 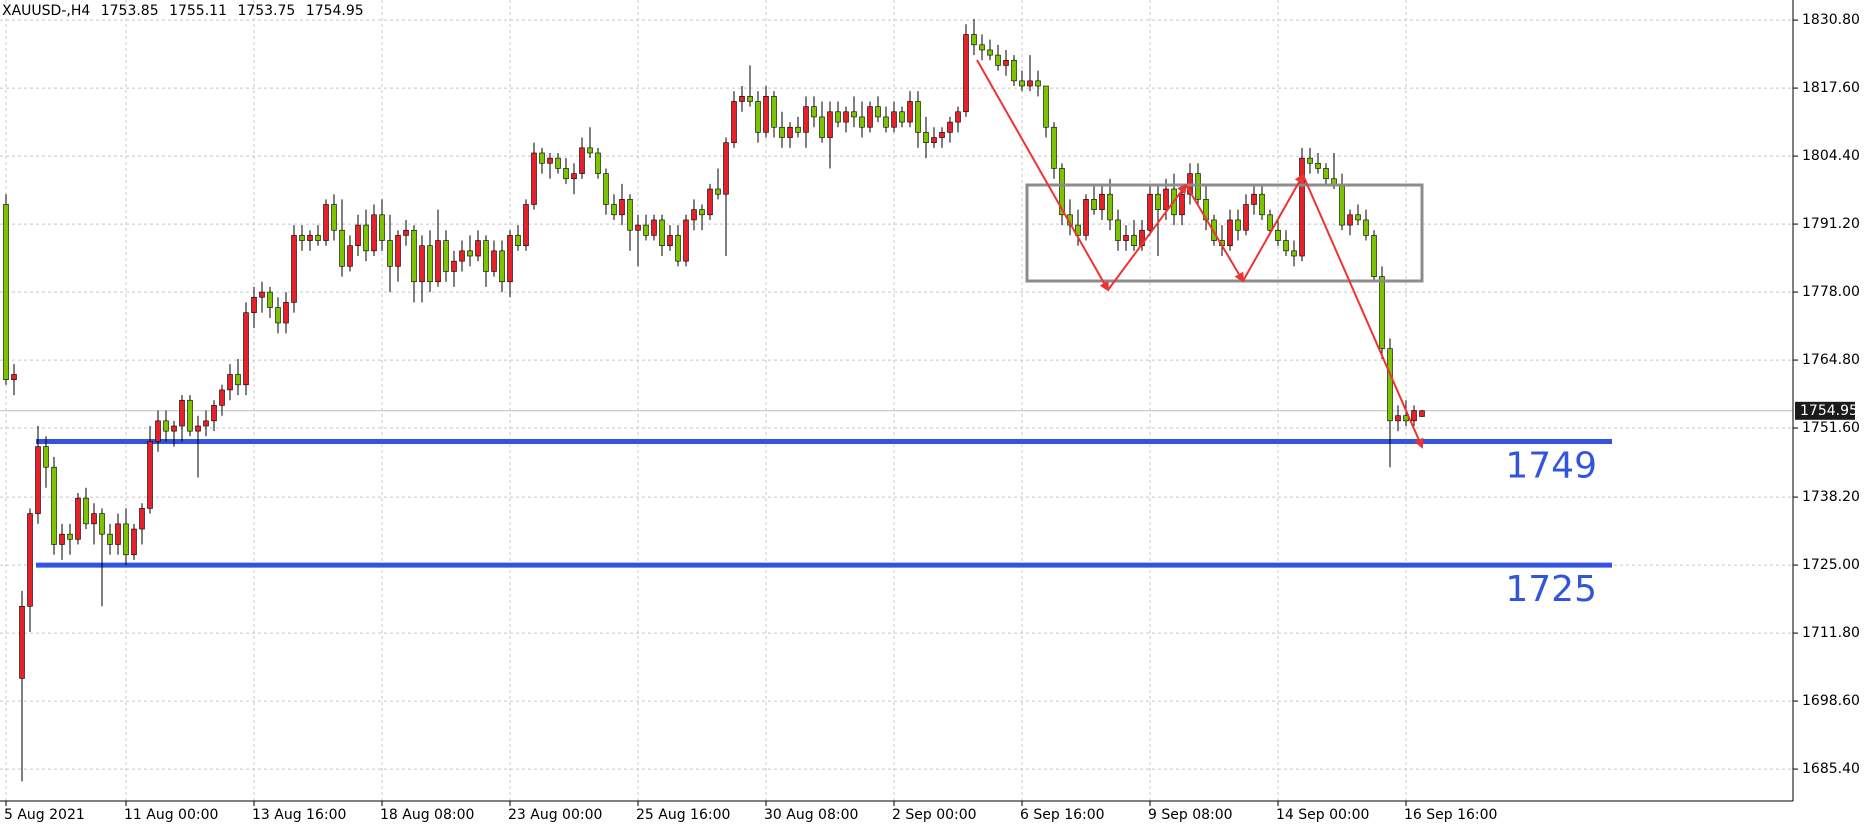 What do you see at coordinates (266, 11) in the screenshot?
I see `low-value: 1753.75` at bounding box center [266, 11].